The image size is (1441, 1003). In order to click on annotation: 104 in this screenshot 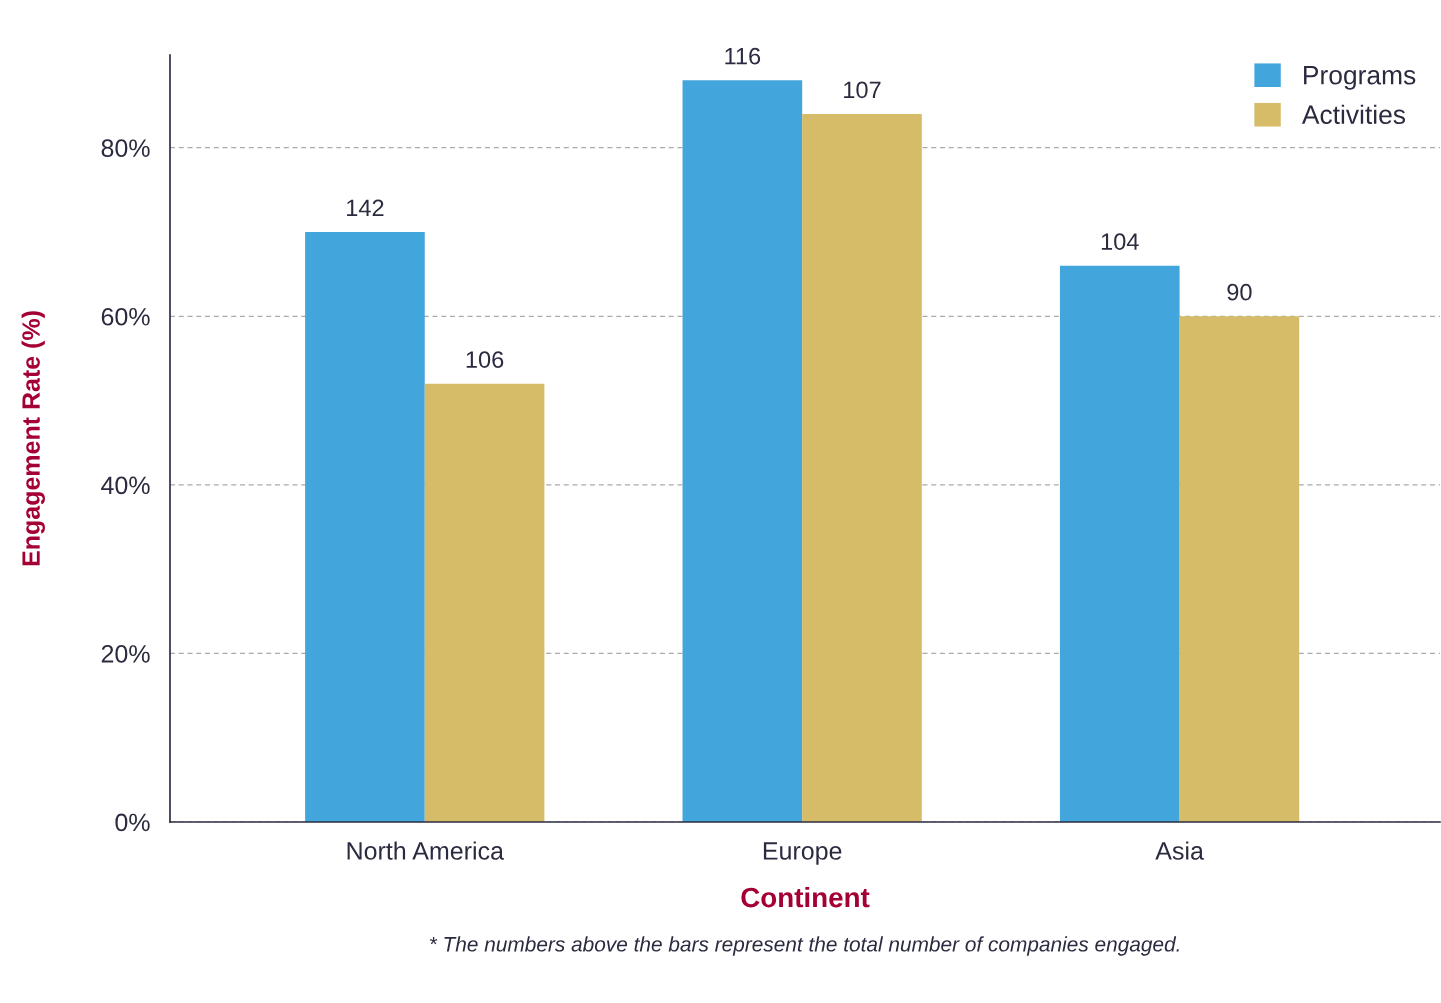, I will do `click(1120, 241)`.